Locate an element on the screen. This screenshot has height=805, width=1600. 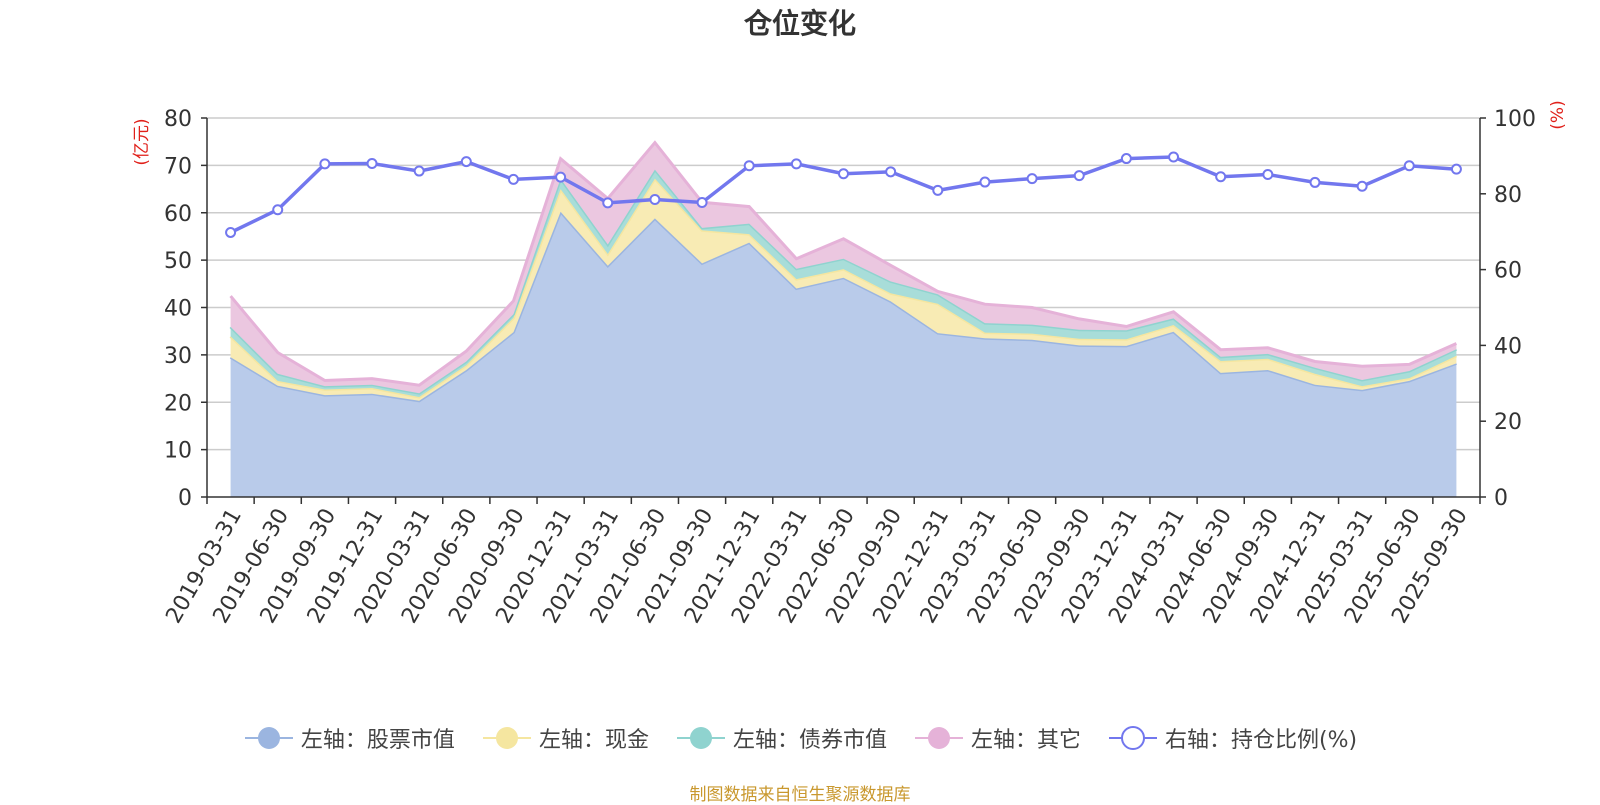
right-tick-label: 0 is located at coordinates (1501, 498).